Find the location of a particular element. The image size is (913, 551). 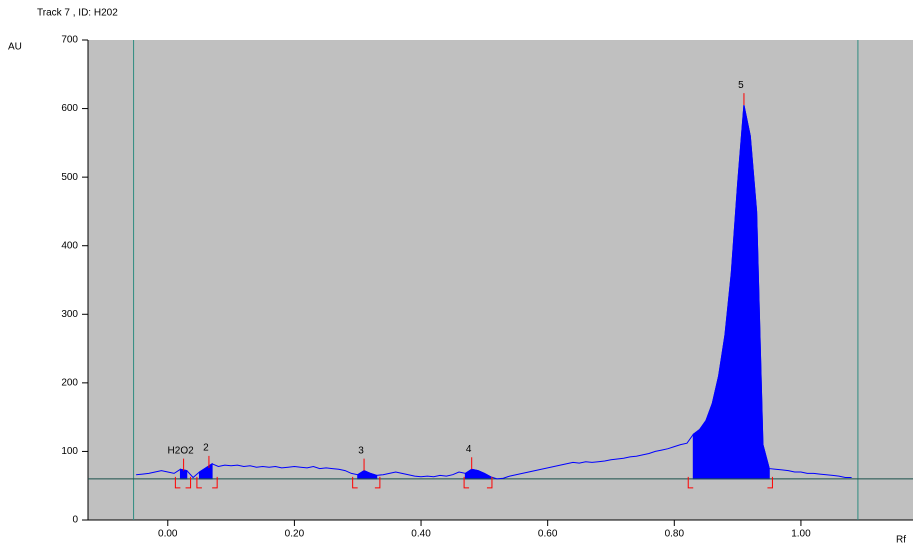

y-tick-label: 400 is located at coordinates (69, 245).